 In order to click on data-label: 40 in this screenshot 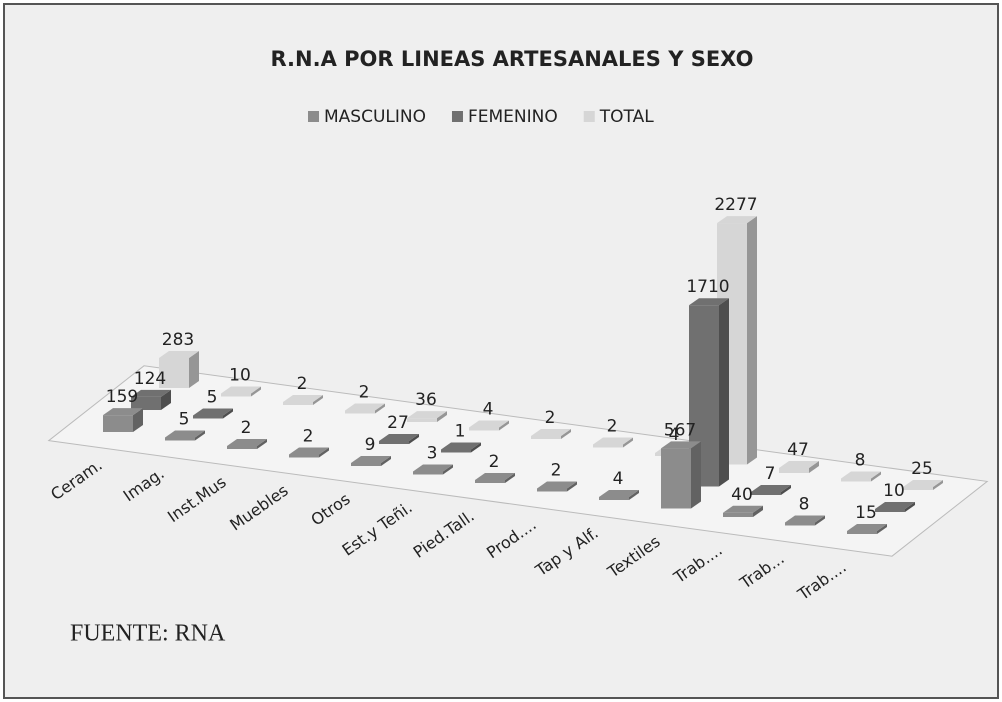, I will do `click(742, 495)`.